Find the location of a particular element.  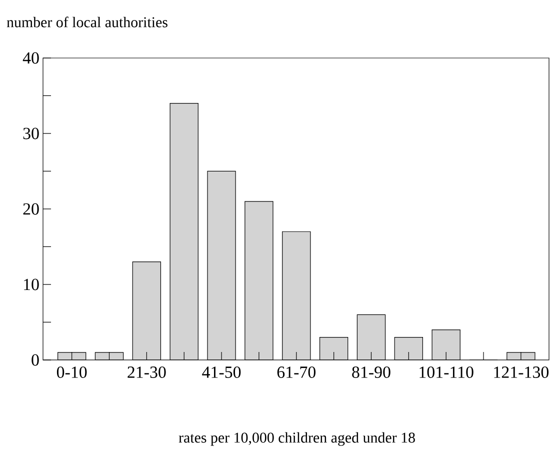

x-tick-label: 121-130 is located at coordinates (521, 372).